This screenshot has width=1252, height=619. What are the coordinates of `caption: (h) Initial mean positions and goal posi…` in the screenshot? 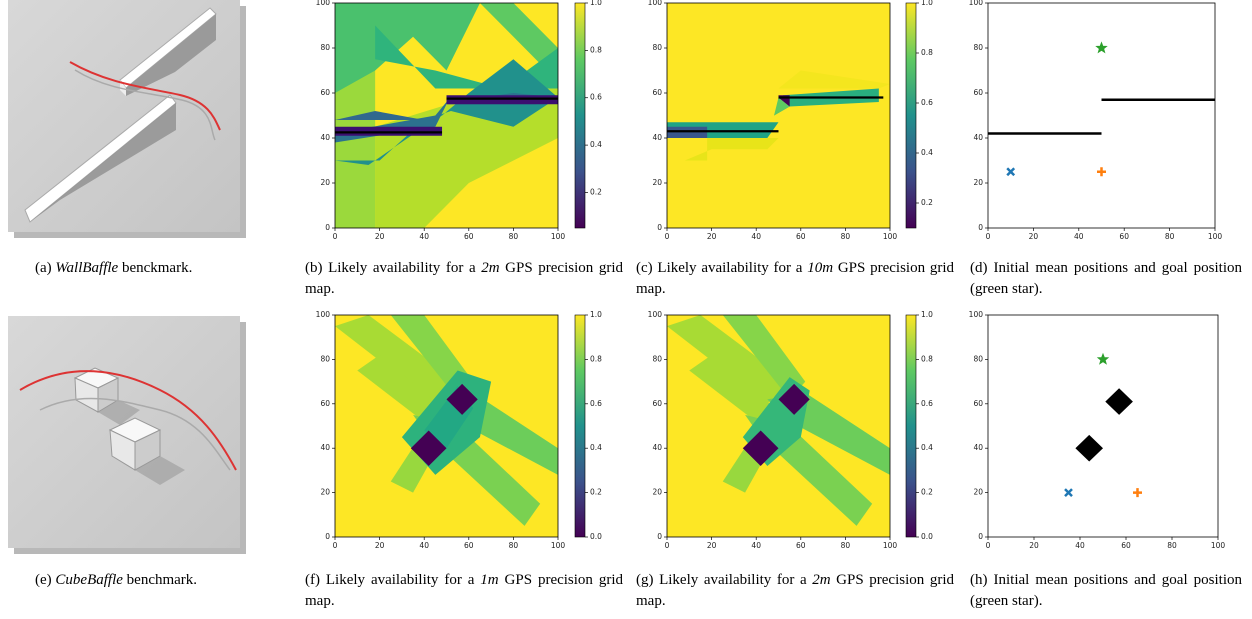 It's located at (1106, 591).